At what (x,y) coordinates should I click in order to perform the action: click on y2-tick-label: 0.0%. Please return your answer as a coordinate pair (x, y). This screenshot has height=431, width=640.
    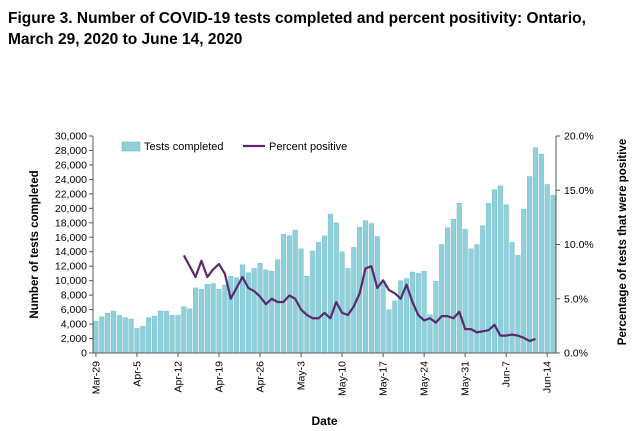
    Looking at the image, I should click on (576, 354).